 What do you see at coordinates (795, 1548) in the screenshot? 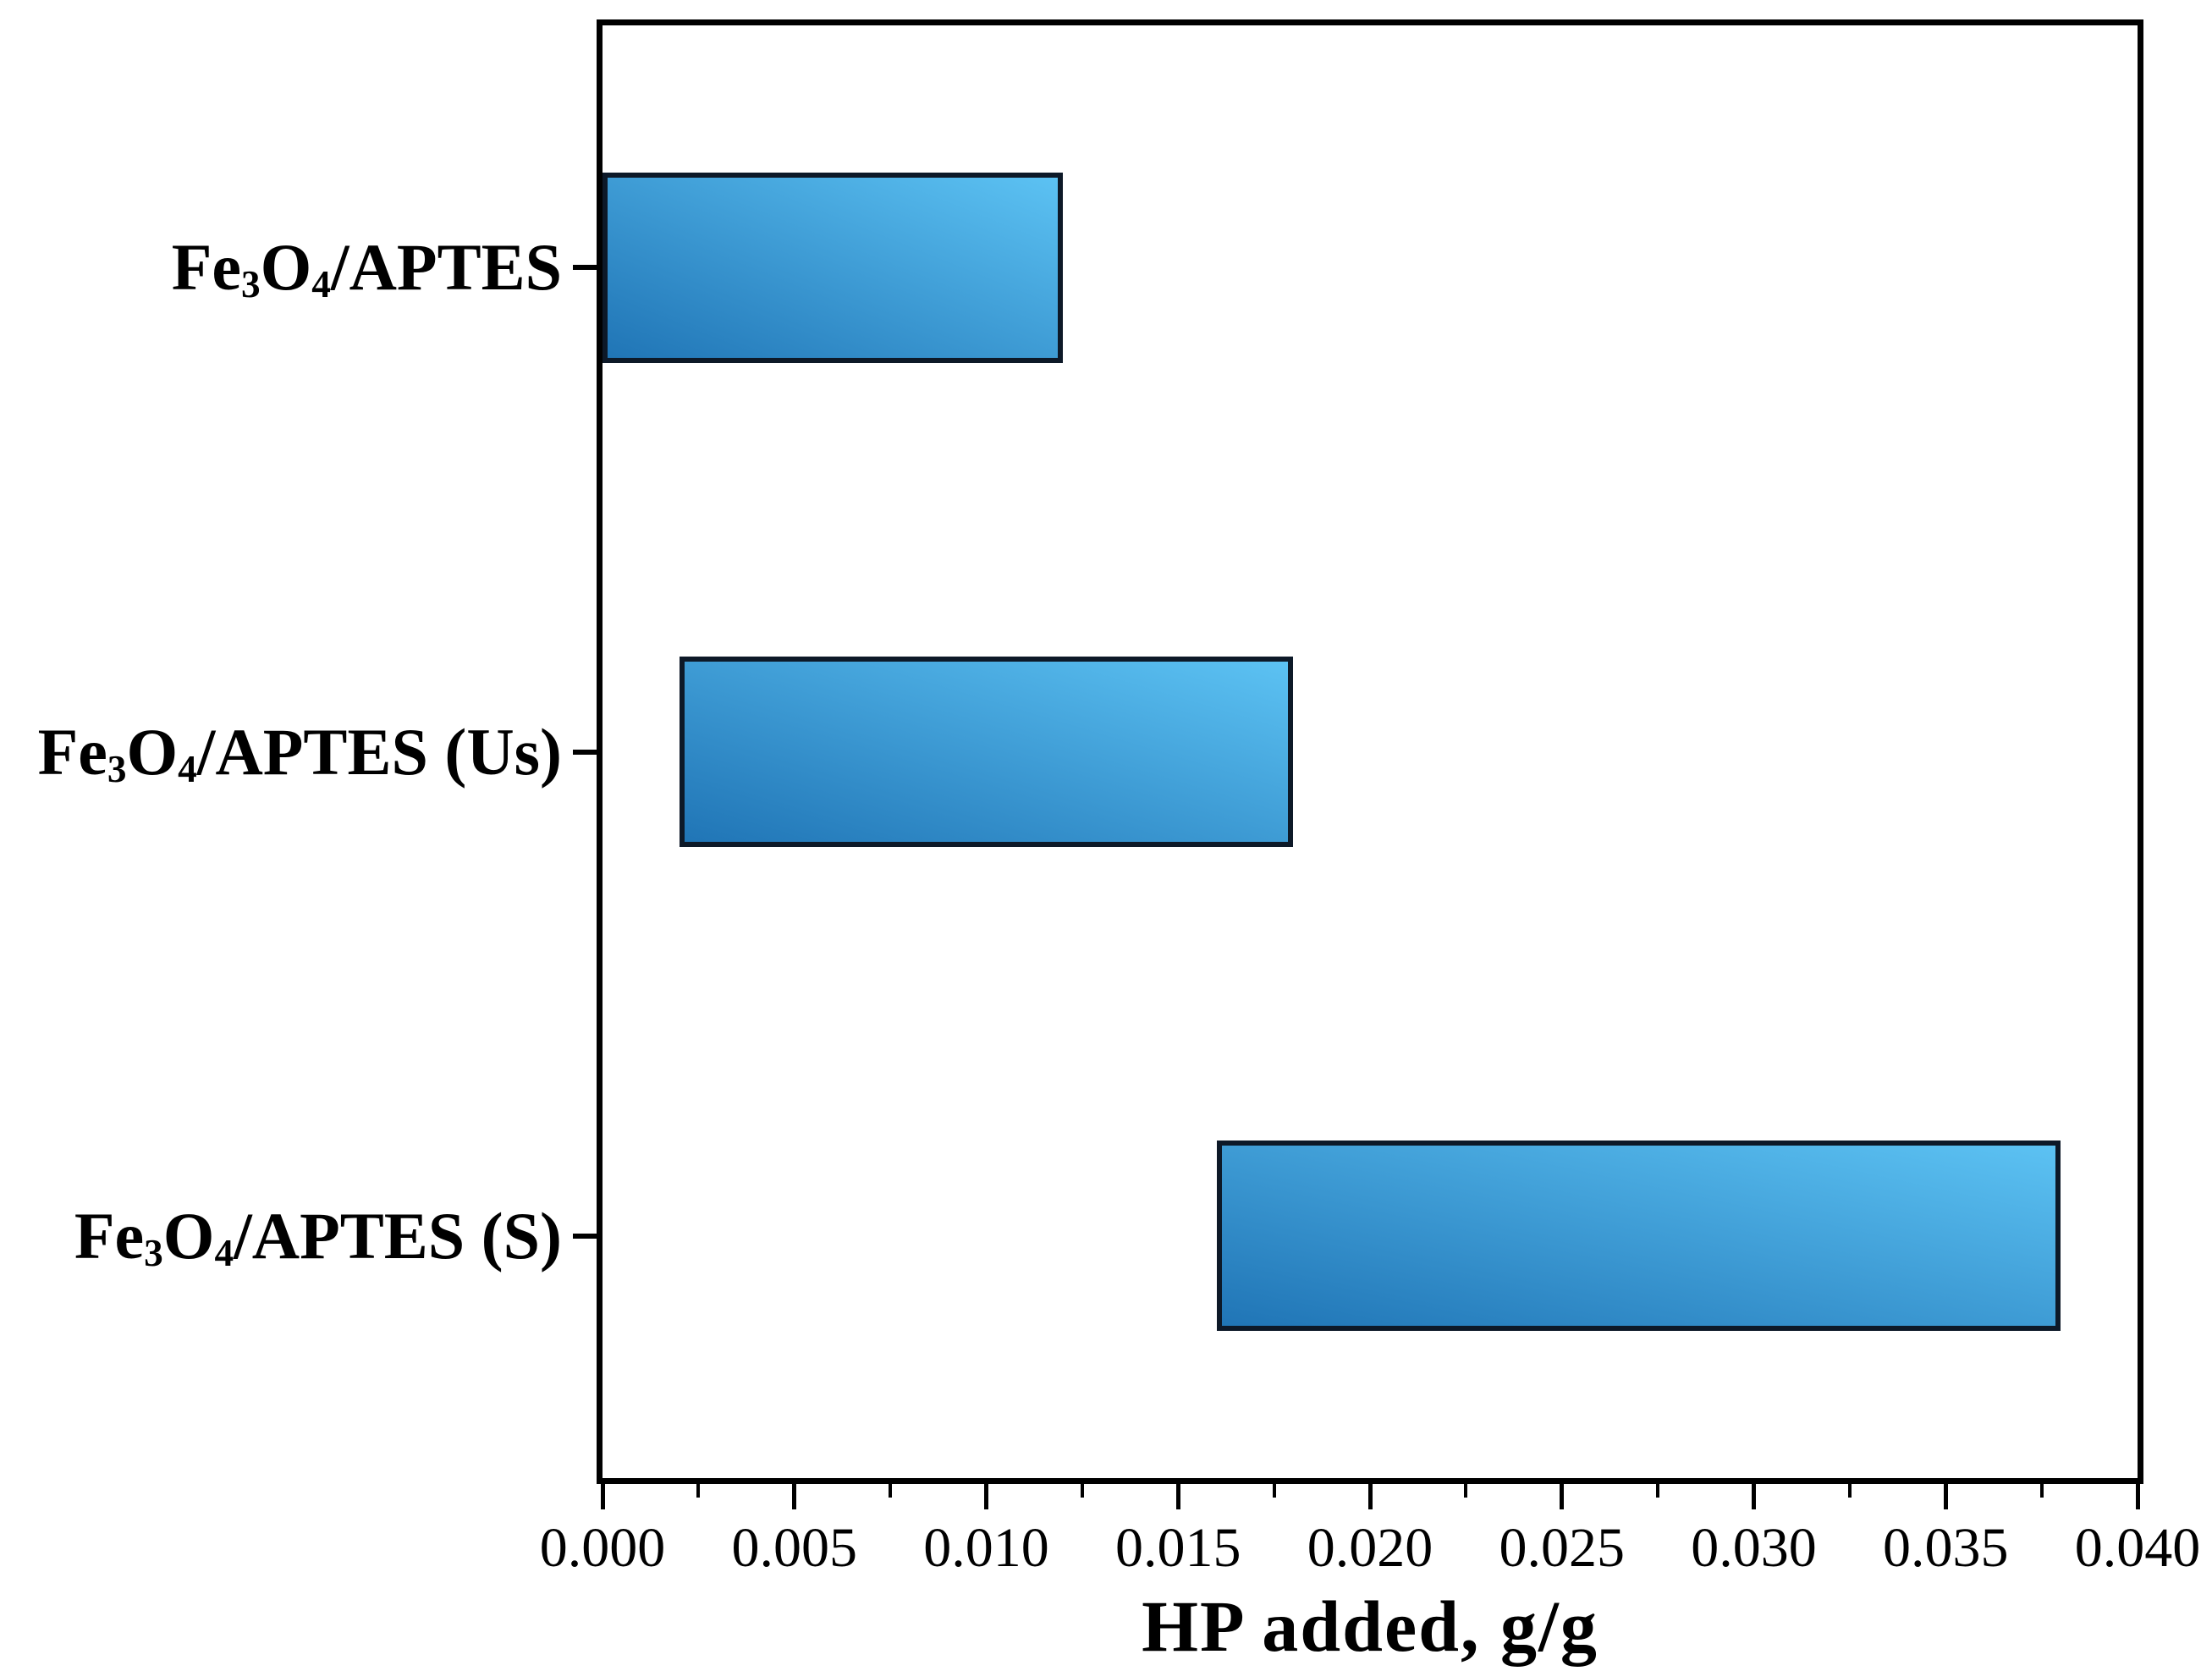
I see `x-axis-tick-label: 0.005` at bounding box center [795, 1548].